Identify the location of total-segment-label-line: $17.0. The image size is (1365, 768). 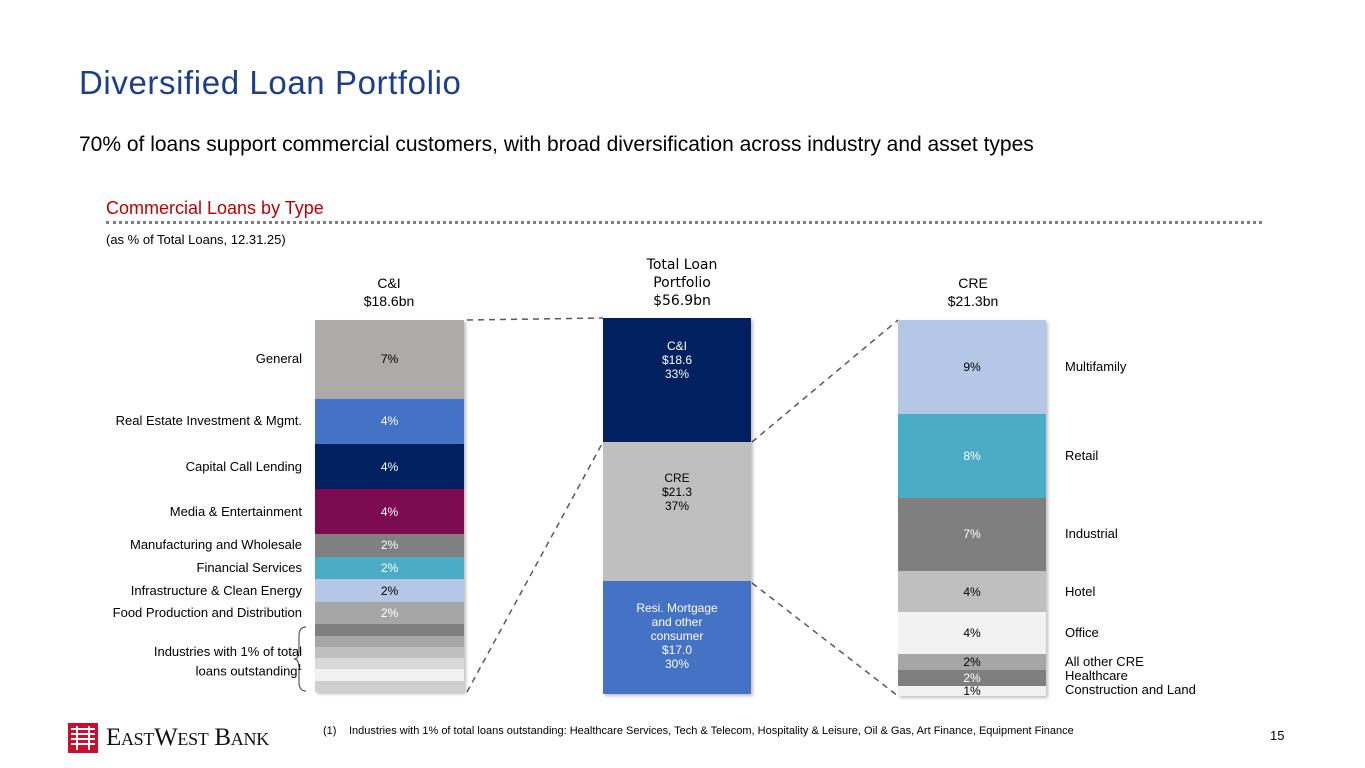
(677, 650).